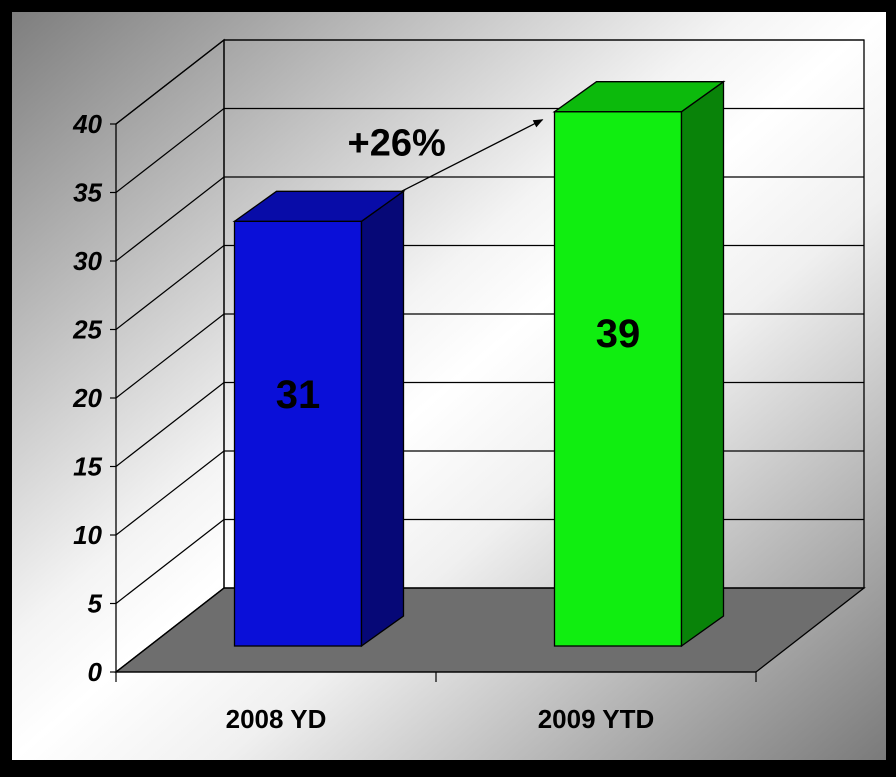 Image resolution: width=896 pixels, height=777 pixels. Describe the element at coordinates (87, 467) in the screenshot. I see `y-tick-label: 15` at that location.